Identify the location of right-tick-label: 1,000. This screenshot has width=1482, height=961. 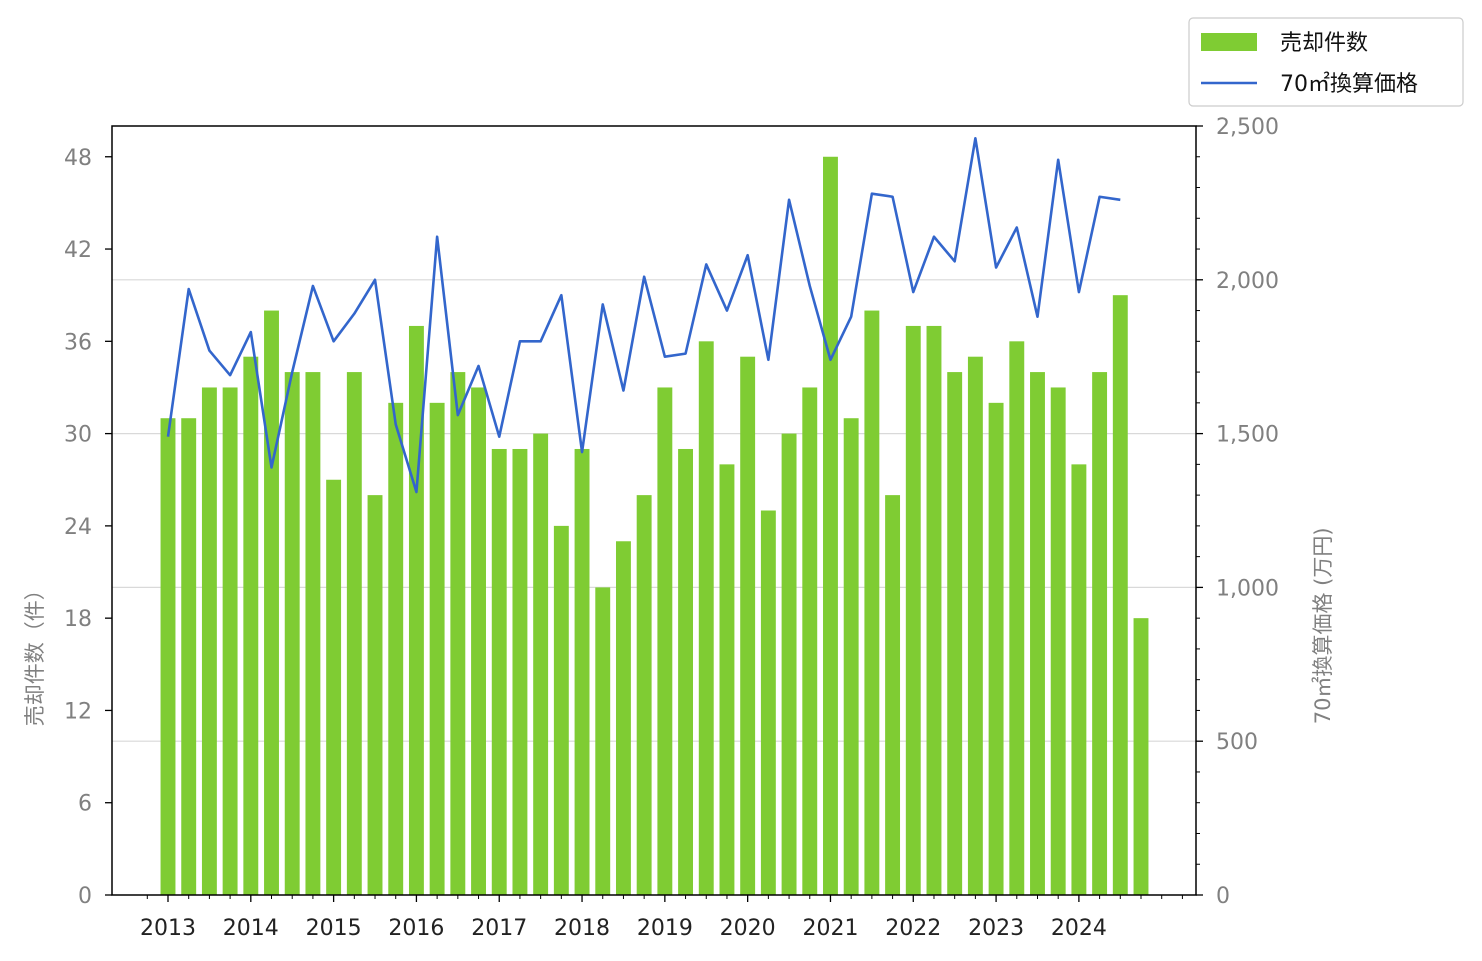
(1247, 588).